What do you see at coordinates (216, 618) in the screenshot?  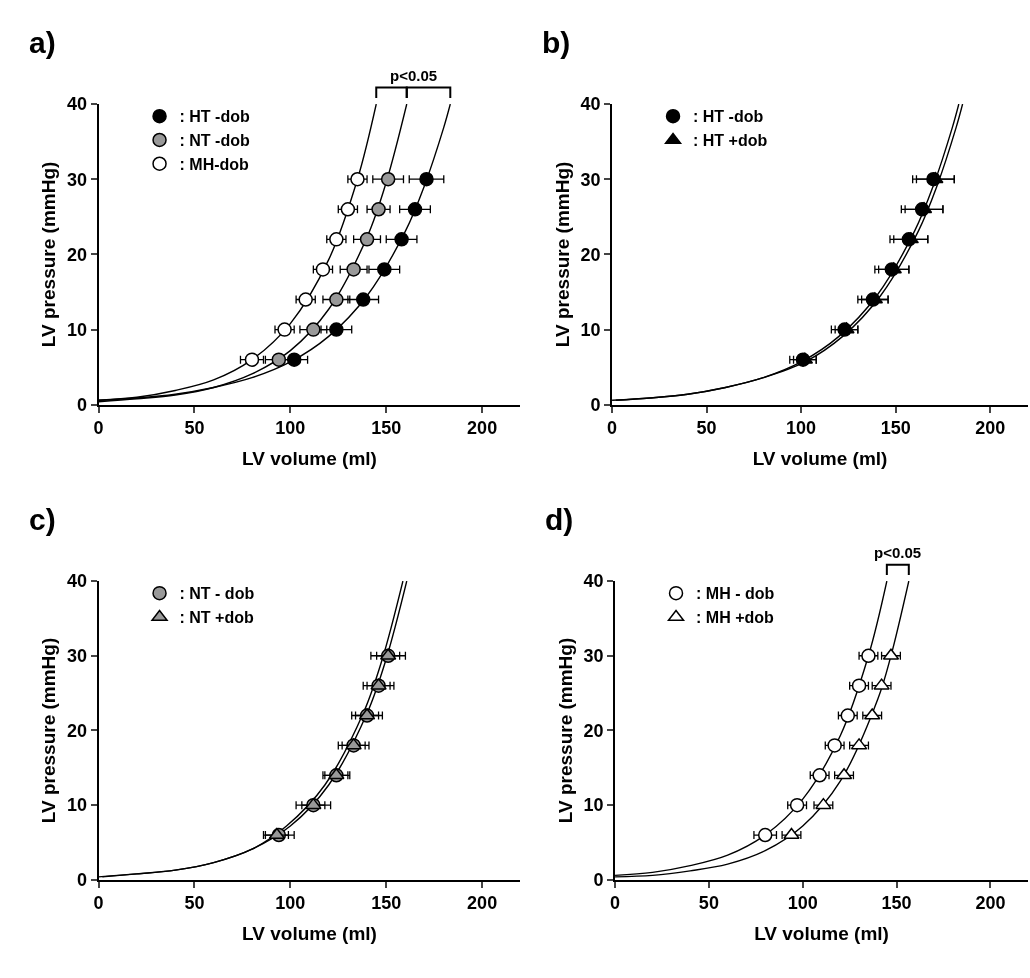 I see `legend-label: : NT +dob` at bounding box center [216, 618].